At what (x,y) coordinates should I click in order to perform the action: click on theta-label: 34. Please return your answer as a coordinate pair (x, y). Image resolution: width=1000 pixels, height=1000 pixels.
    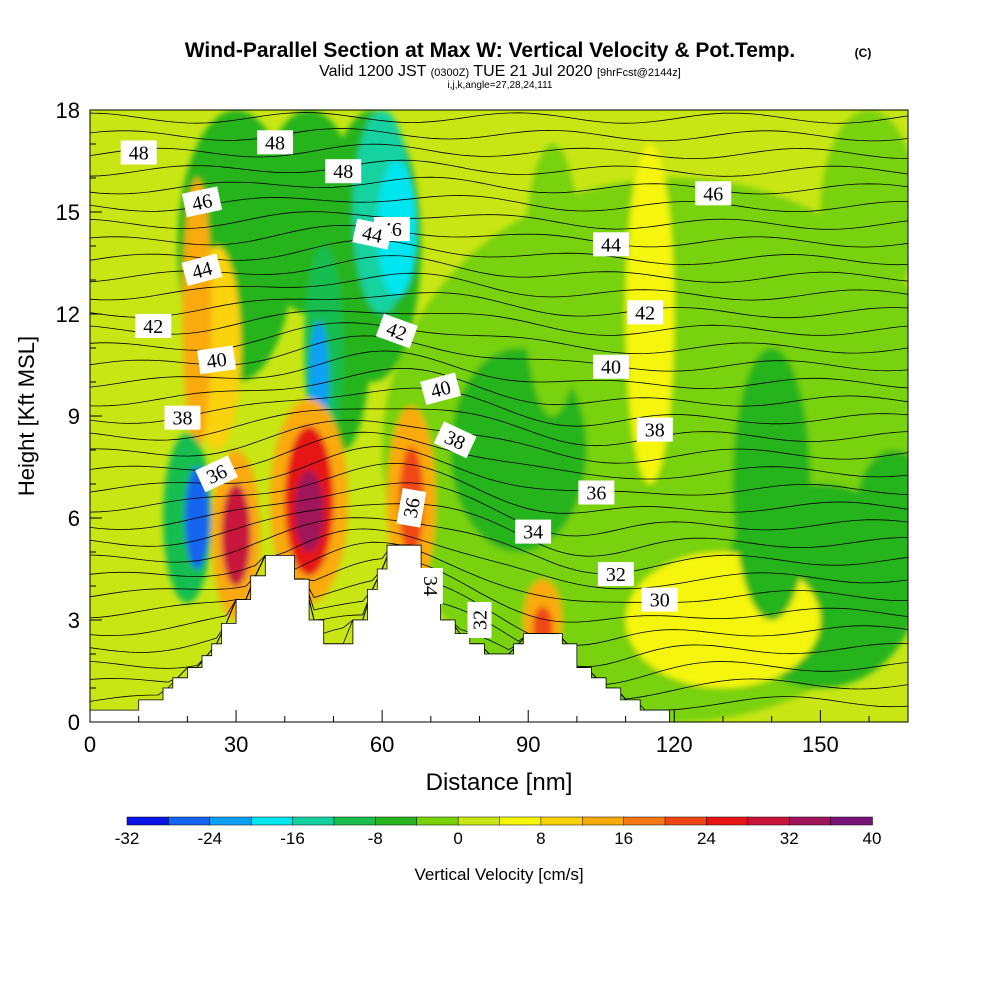
    Looking at the image, I should click on (533, 531).